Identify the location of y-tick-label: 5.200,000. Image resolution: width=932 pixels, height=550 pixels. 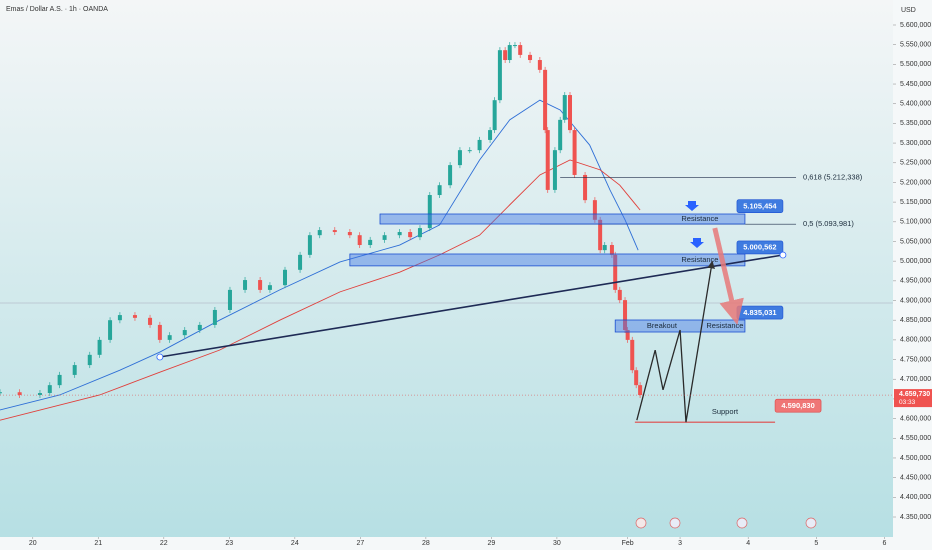
(915, 182).